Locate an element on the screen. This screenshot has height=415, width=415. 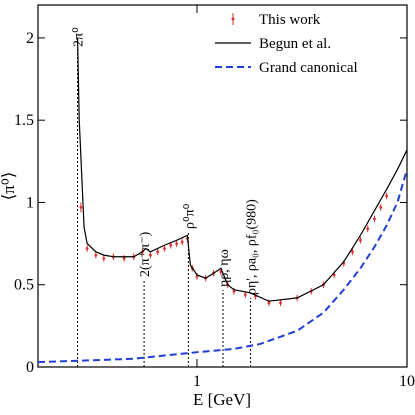
legend-marker is located at coordinates (233, 19).